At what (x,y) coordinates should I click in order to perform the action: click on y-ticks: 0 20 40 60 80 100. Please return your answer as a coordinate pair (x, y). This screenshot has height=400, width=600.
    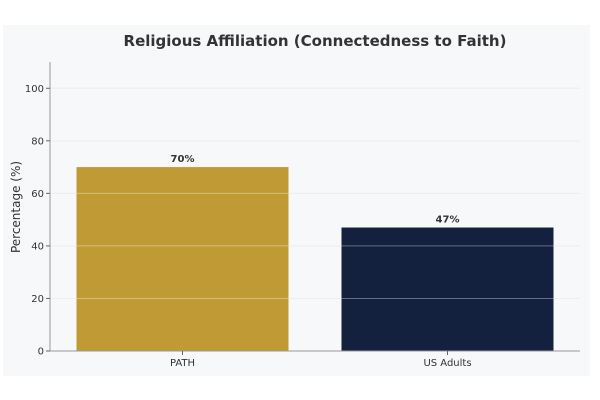
    Looking at the image, I should click on (37, 221).